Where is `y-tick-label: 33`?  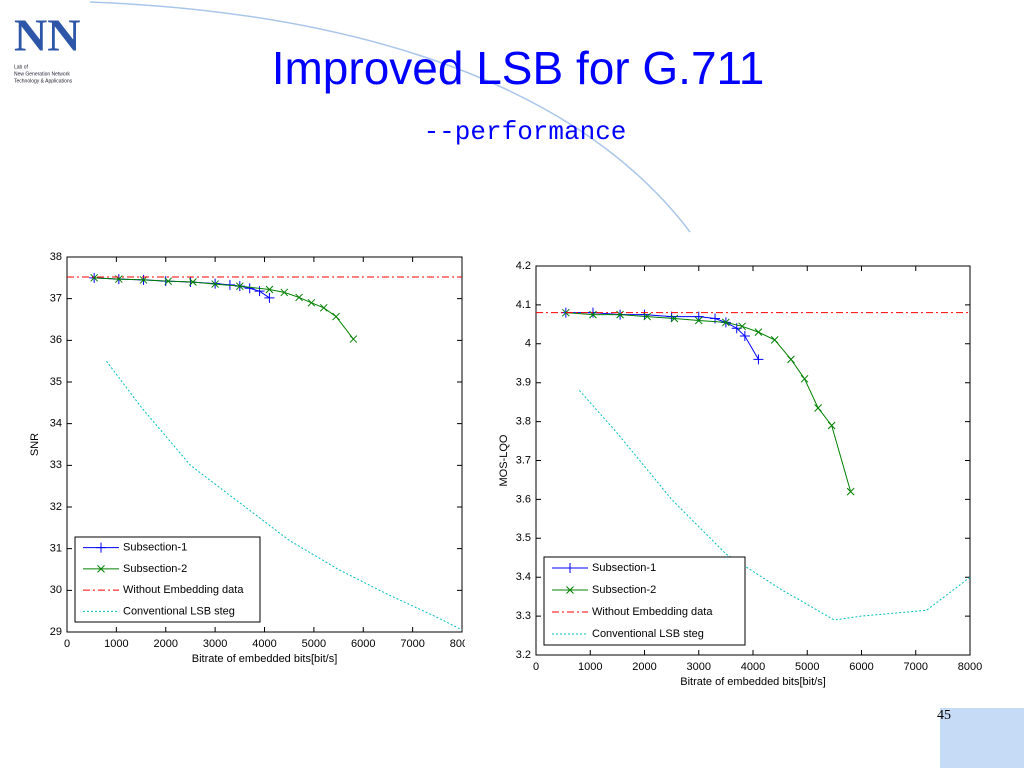
y-tick-label: 33 is located at coordinates (56, 465).